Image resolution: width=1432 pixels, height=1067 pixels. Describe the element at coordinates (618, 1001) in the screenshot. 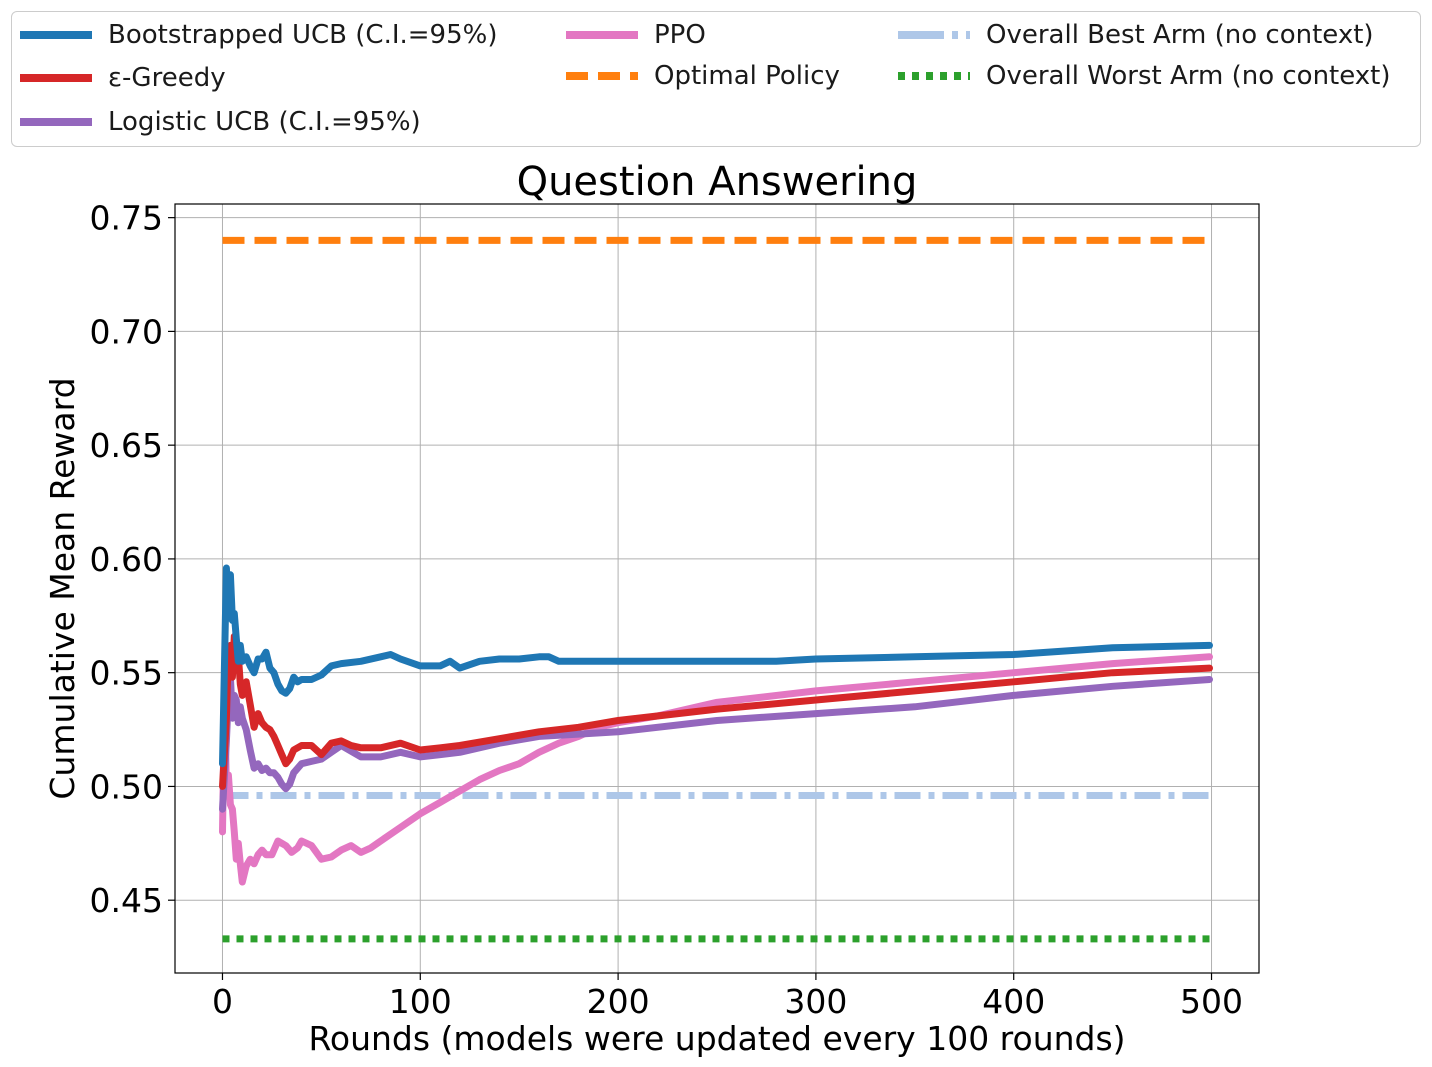

I see `x-tick-label: 200` at that location.